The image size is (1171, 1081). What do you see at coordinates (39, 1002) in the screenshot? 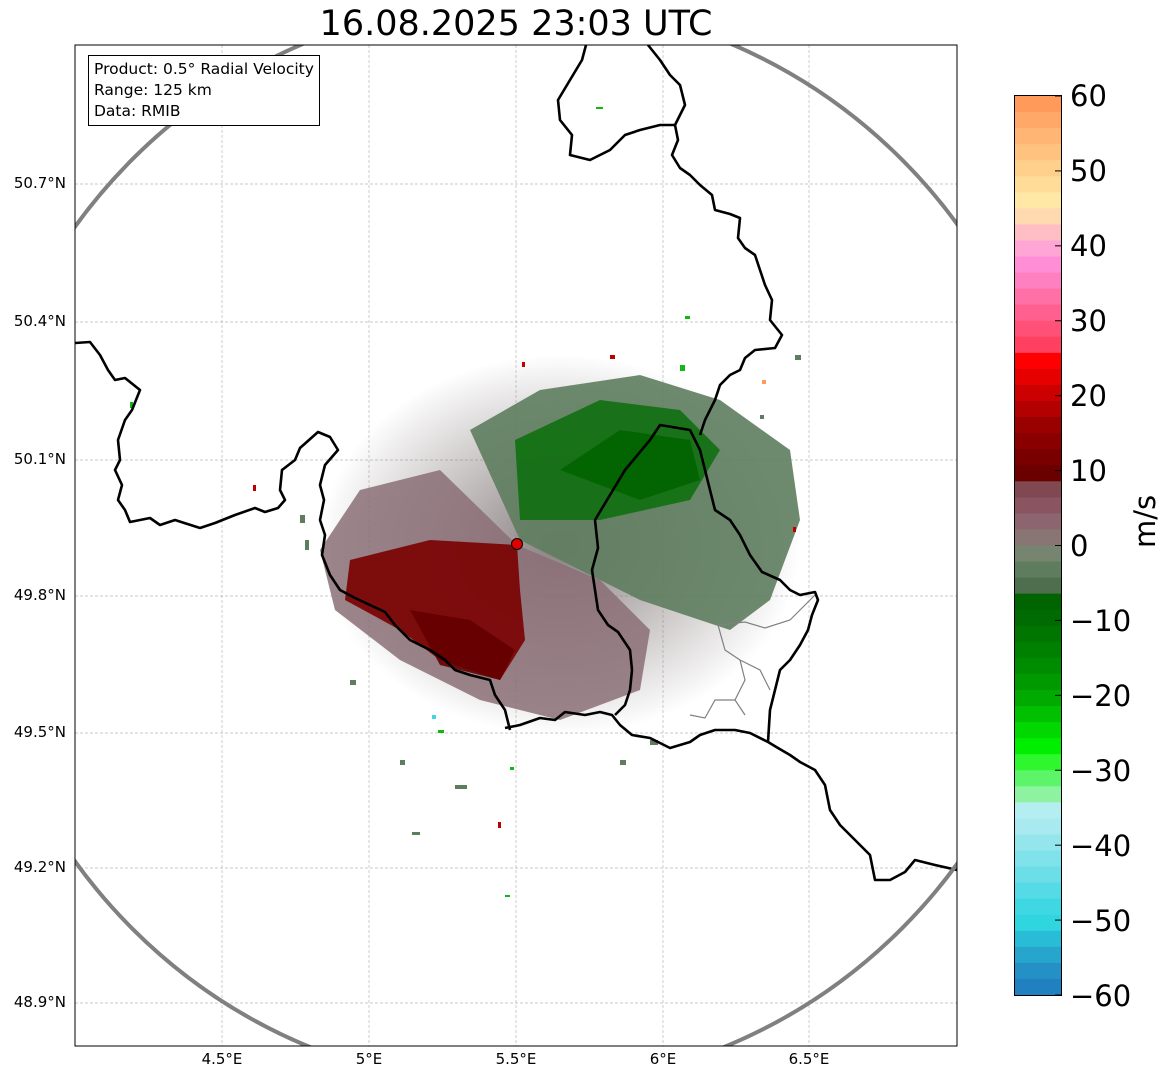
I see `lat-label: 48.9°N` at bounding box center [39, 1002].